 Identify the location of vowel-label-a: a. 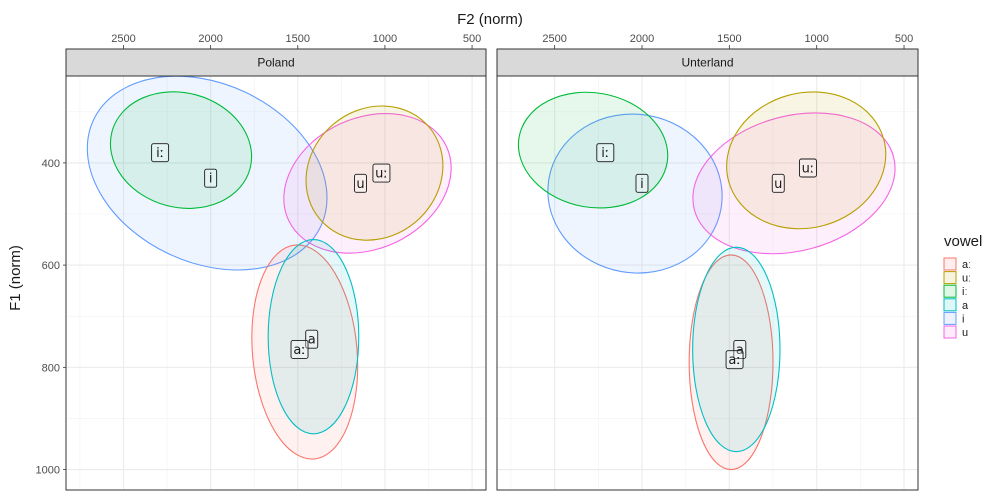
(312, 339).